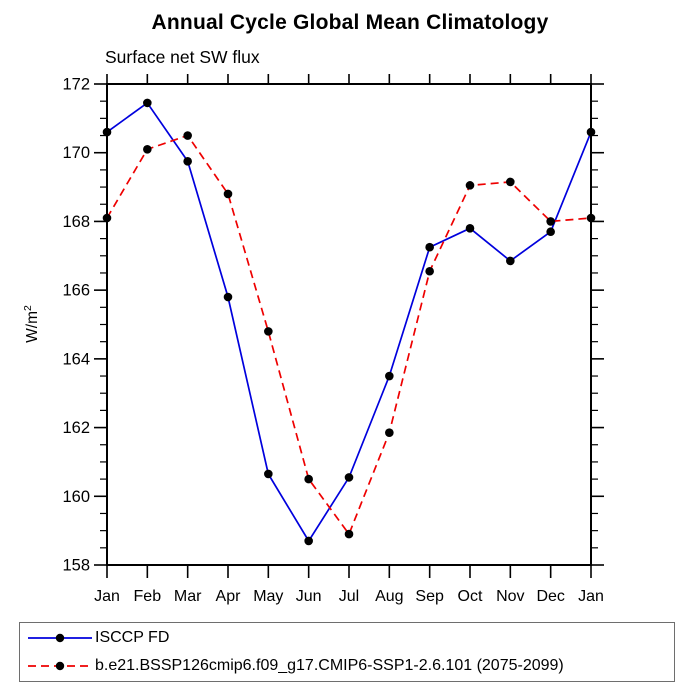 This screenshot has width=700, height=700. What do you see at coordinates (188, 596) in the screenshot?
I see `x-tick-label: Mar` at bounding box center [188, 596].